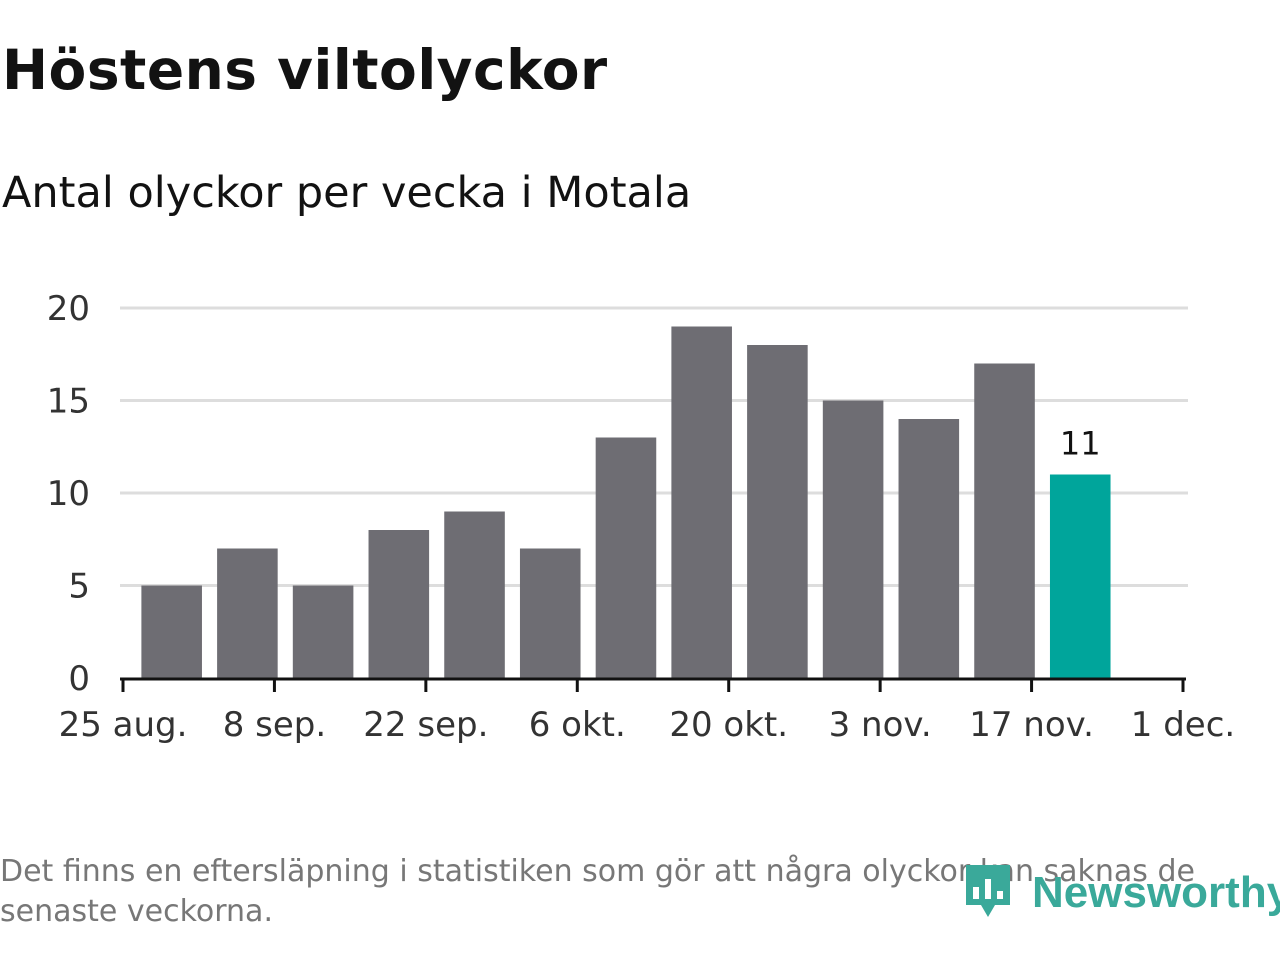  Describe the element at coordinates (68, 402) in the screenshot. I see `y-tick-label: 15` at that location.